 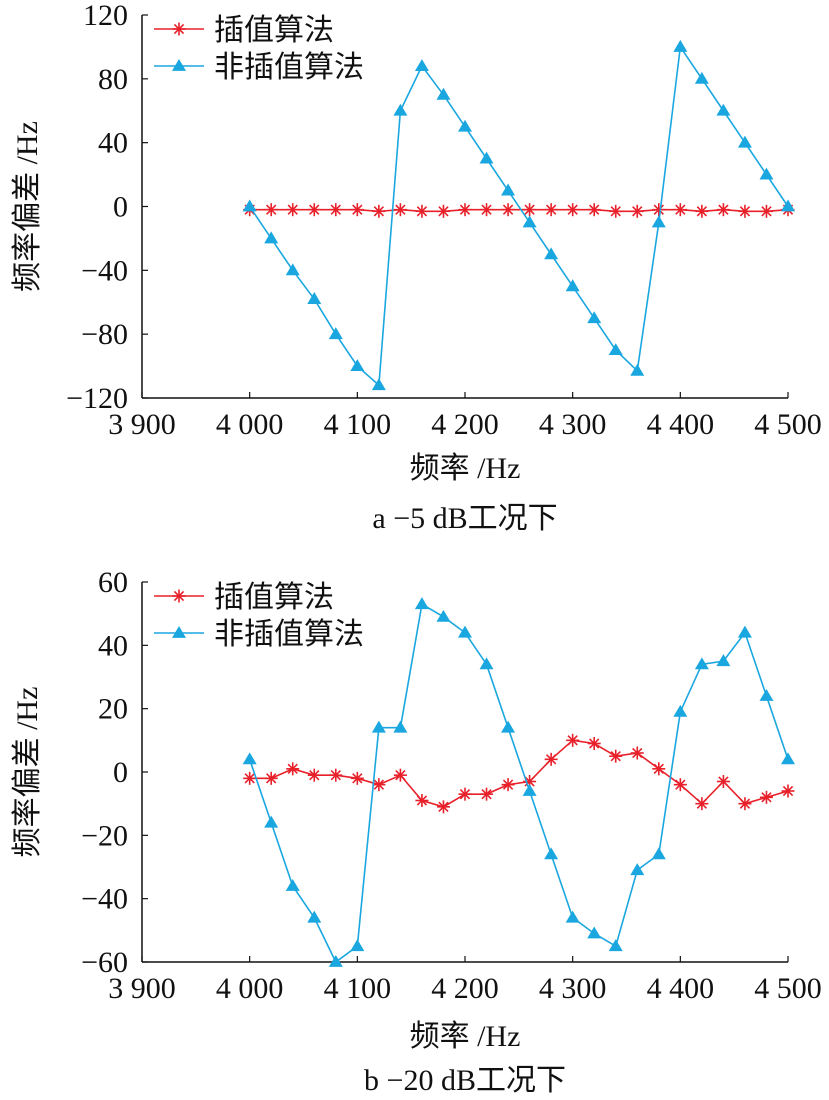 What do you see at coordinates (681, 424) in the screenshot?
I see `x-tick-label: 4 400` at bounding box center [681, 424].